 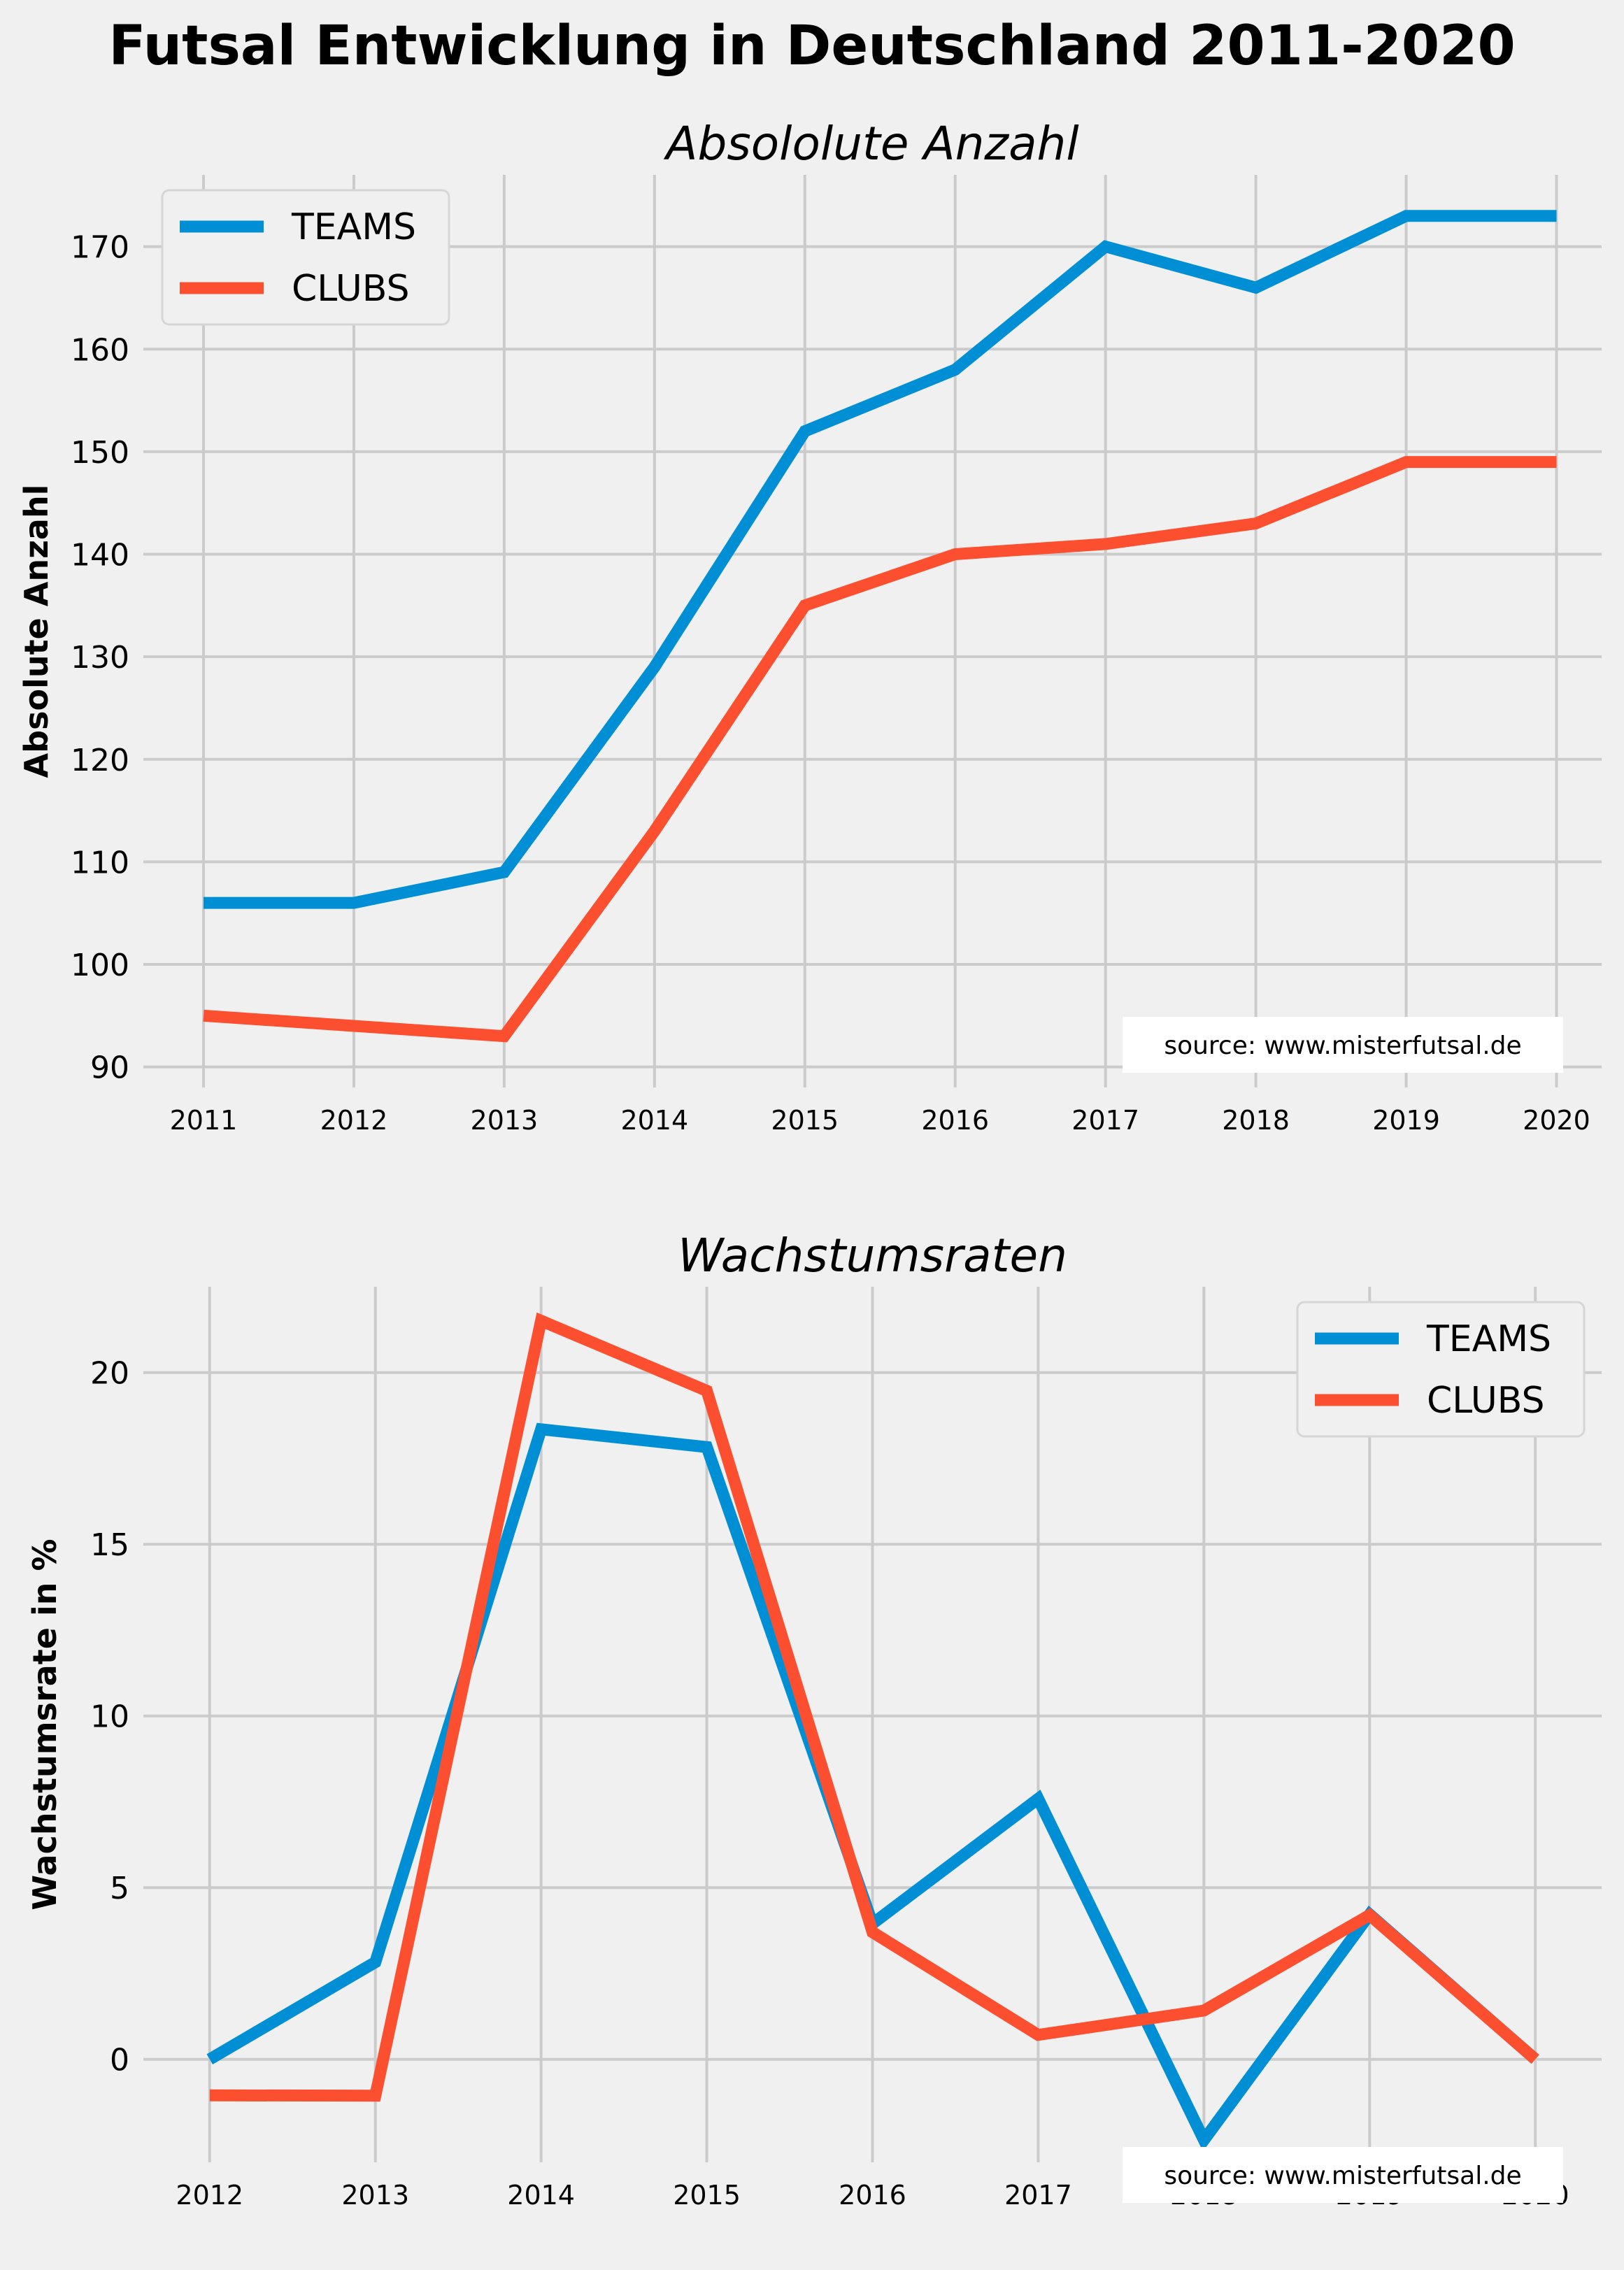 What do you see at coordinates (109, 1374) in the screenshot?
I see `y-tick-label: 20` at bounding box center [109, 1374].